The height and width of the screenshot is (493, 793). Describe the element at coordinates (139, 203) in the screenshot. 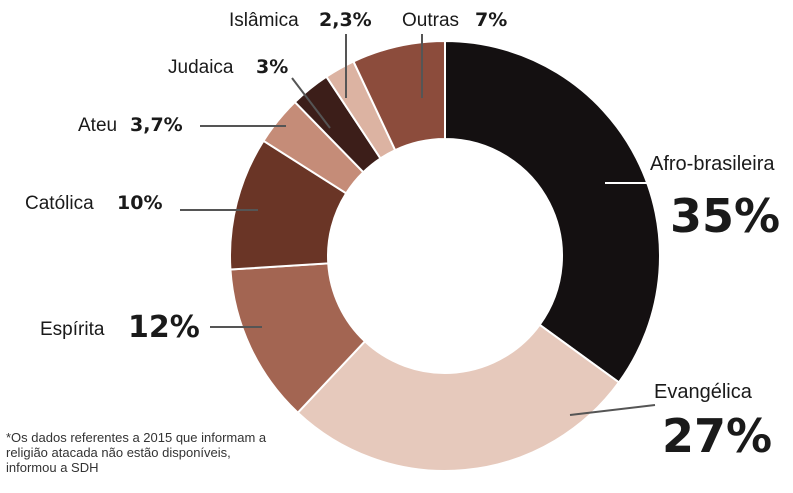

I see `value-catolica: 10%` at that location.